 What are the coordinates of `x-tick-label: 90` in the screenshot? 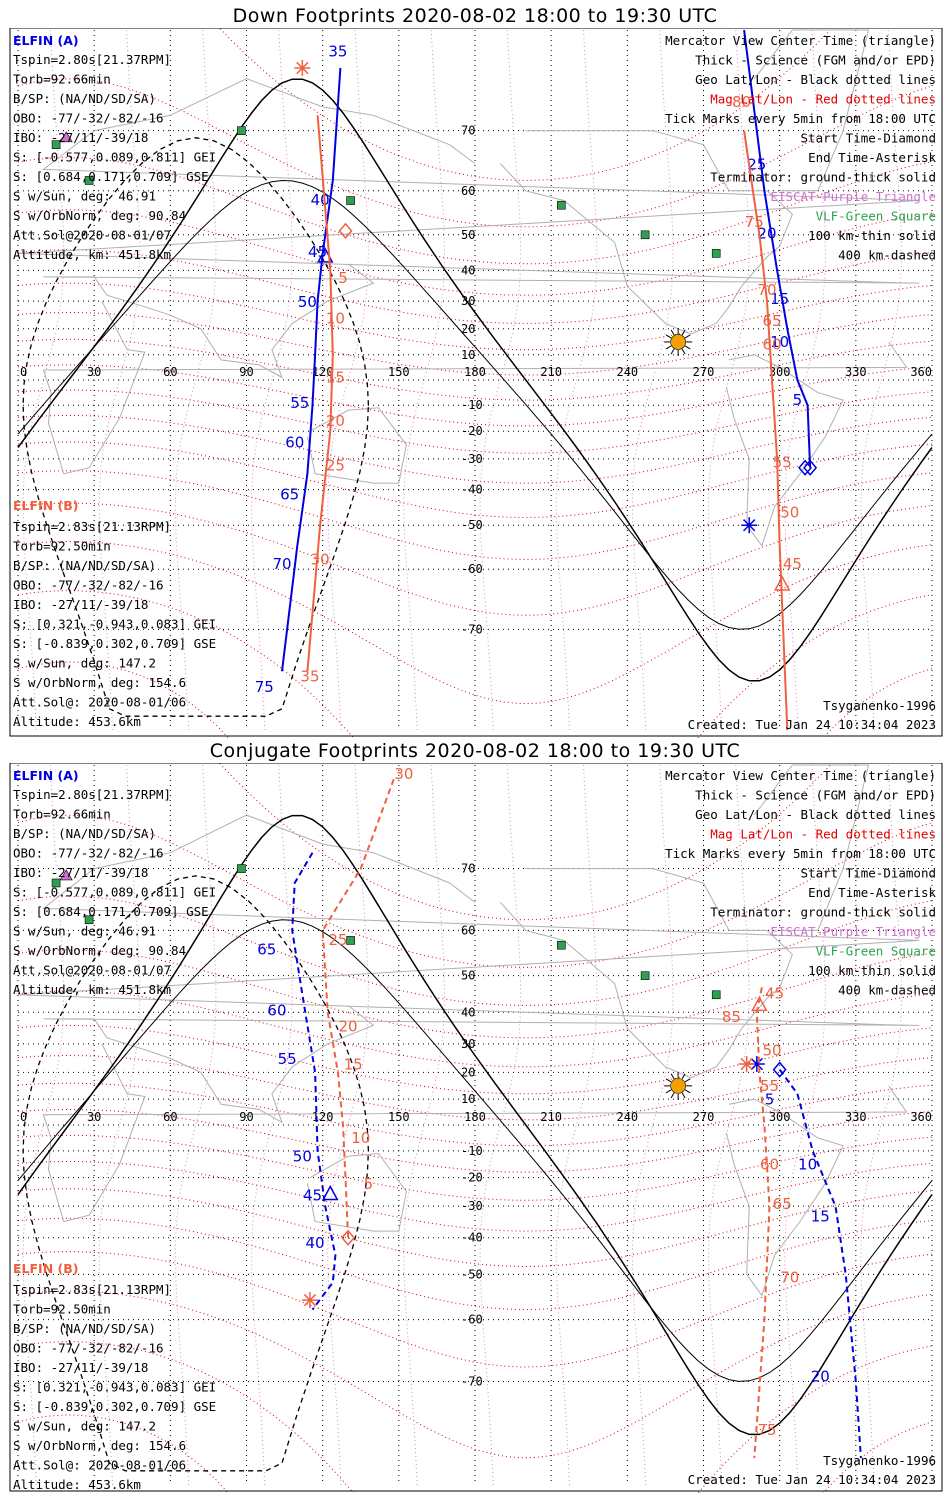 It's located at (246, 1117).